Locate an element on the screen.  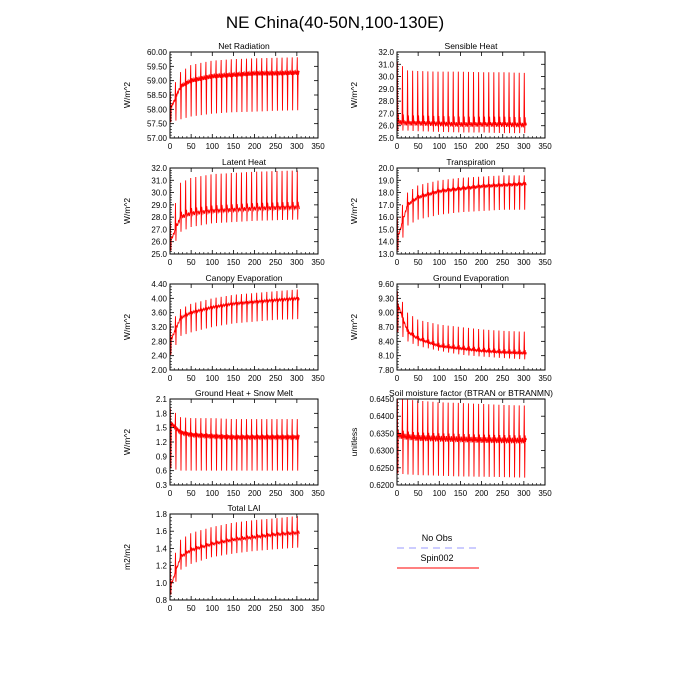
y-tick-label: 13.0 is located at coordinates (386, 254).